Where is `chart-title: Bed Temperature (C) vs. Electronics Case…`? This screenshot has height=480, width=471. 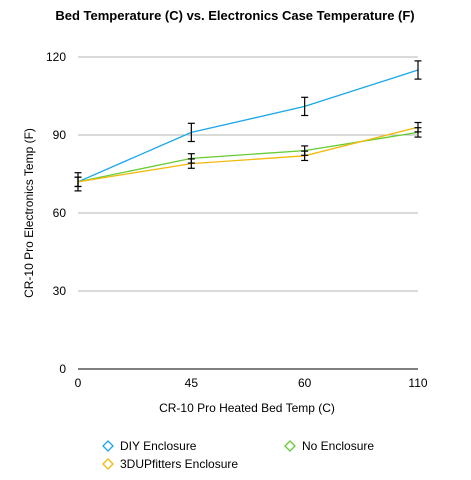 chart-title: Bed Temperature (C) vs. Electronics Case… is located at coordinates (234, 15).